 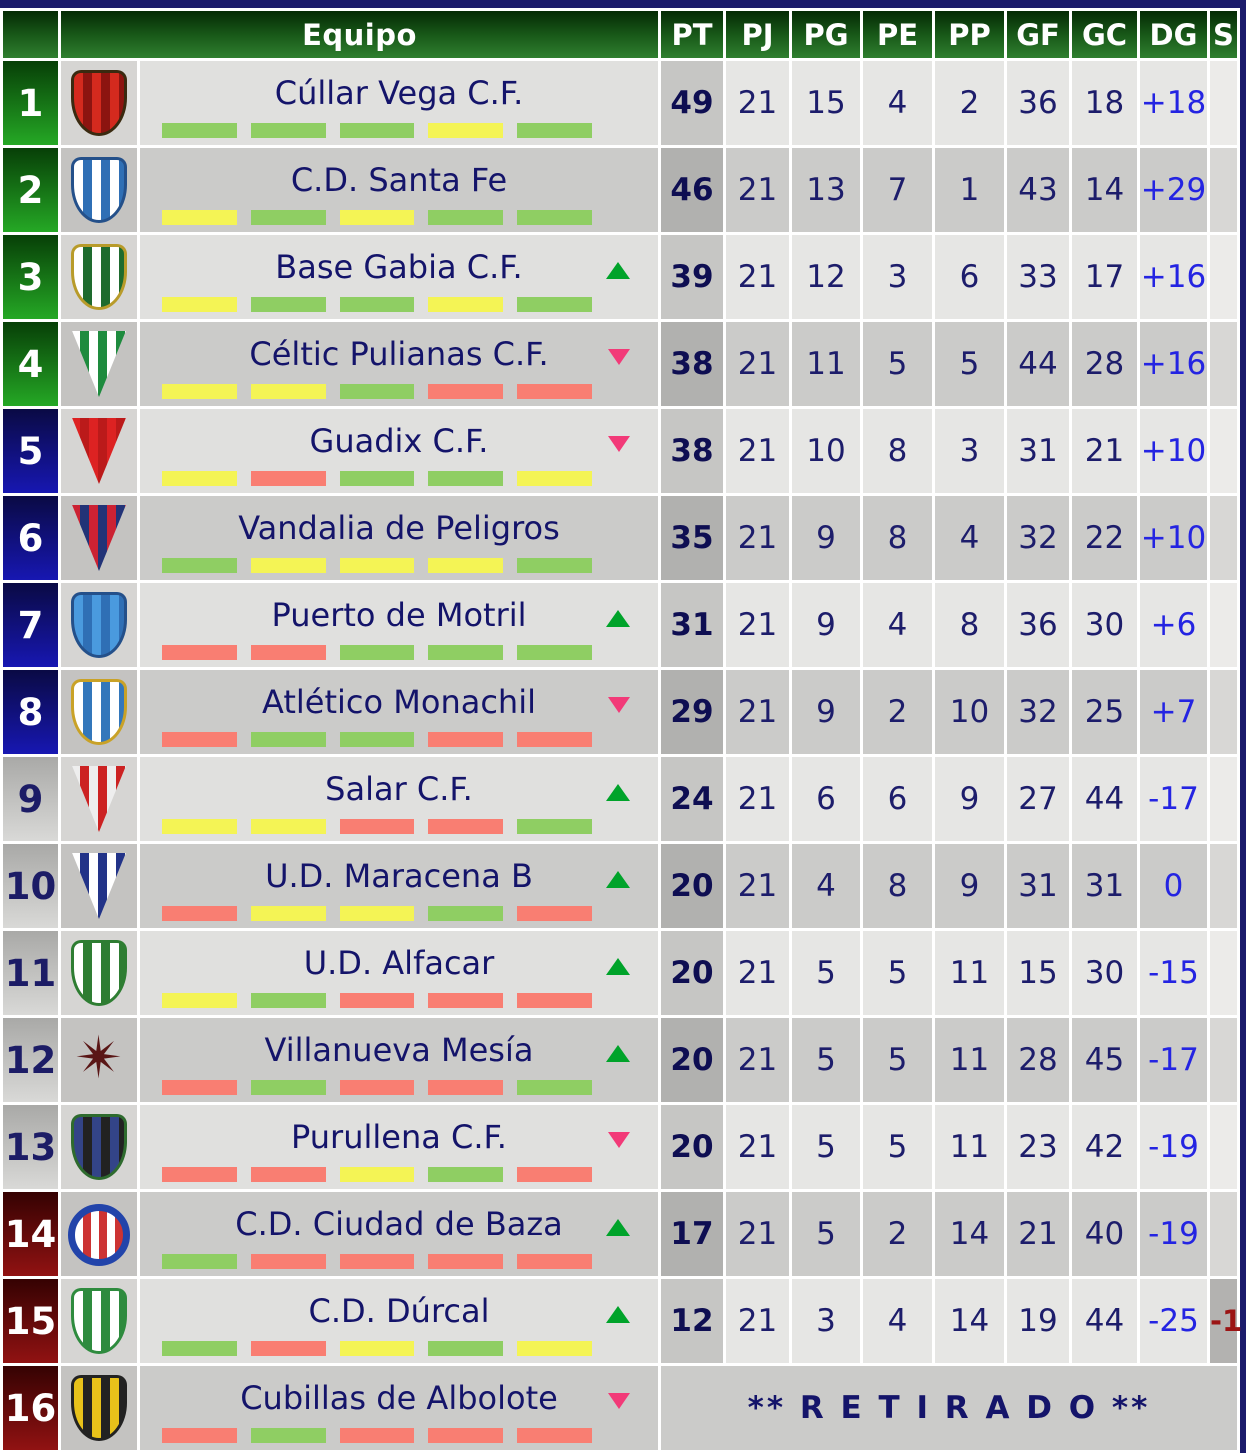 I want to click on stat-pg: 9, so click(x=826, y=625).